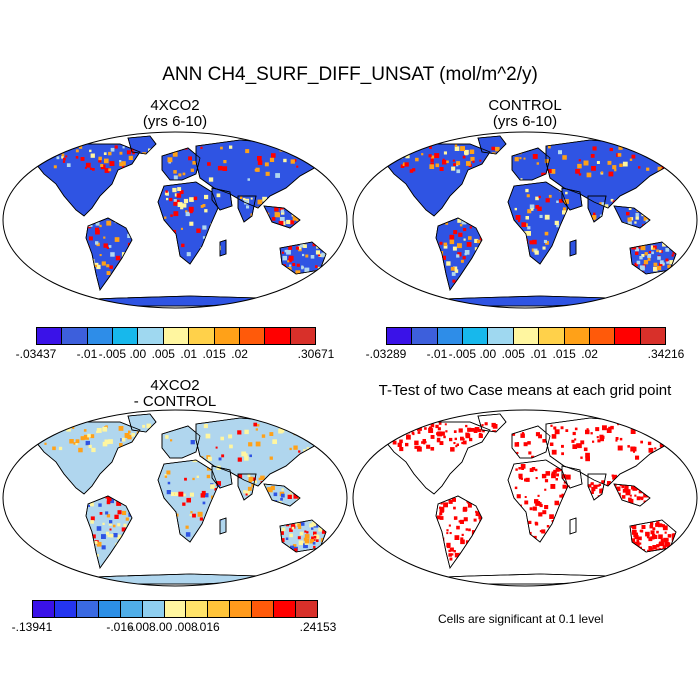 This screenshot has width=700, height=700. What do you see at coordinates (525, 121) in the screenshot?
I see `panel-2-title-line2: (yrs 6-10)` at bounding box center [525, 121].